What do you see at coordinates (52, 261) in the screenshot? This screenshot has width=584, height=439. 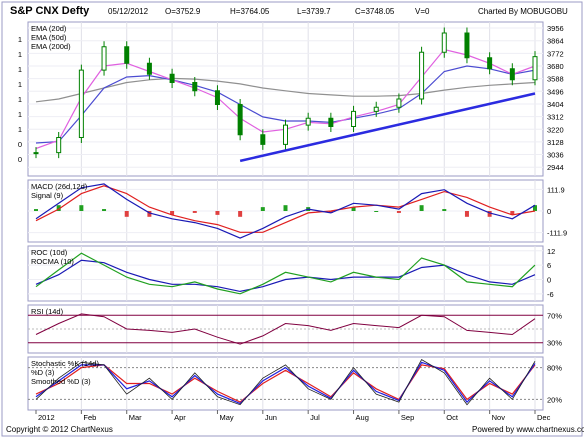 I see `legend-entry: ROCMA (10)` at bounding box center [52, 261].